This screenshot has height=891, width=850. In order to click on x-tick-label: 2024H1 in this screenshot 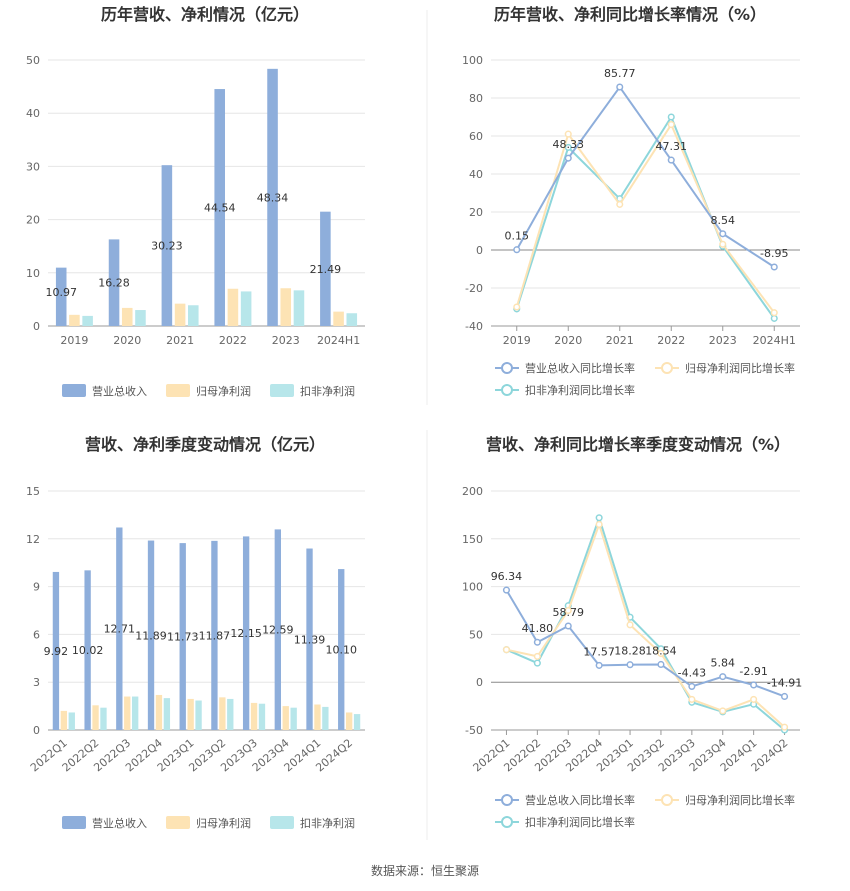, I will do `click(774, 340)`.